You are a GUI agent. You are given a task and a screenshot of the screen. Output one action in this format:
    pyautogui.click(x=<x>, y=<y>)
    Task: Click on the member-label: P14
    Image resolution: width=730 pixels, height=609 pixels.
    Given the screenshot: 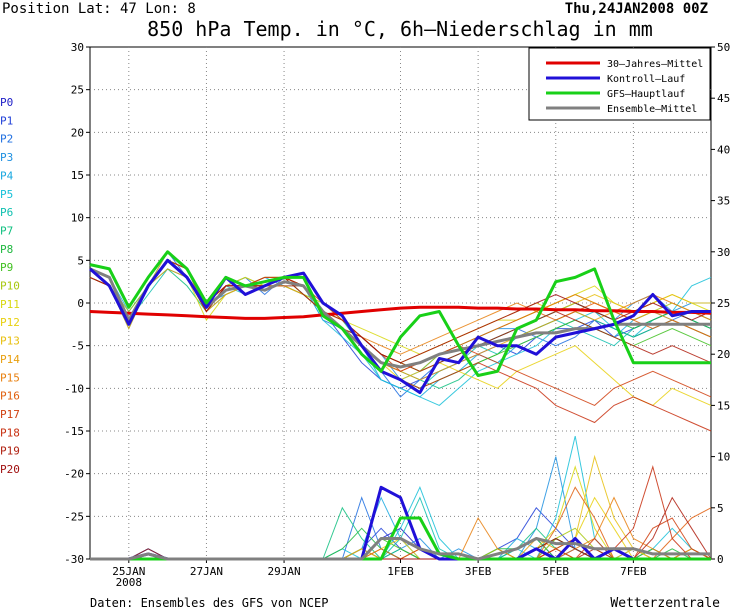 What is the action you would take?
    pyautogui.click(x=10, y=359)
    